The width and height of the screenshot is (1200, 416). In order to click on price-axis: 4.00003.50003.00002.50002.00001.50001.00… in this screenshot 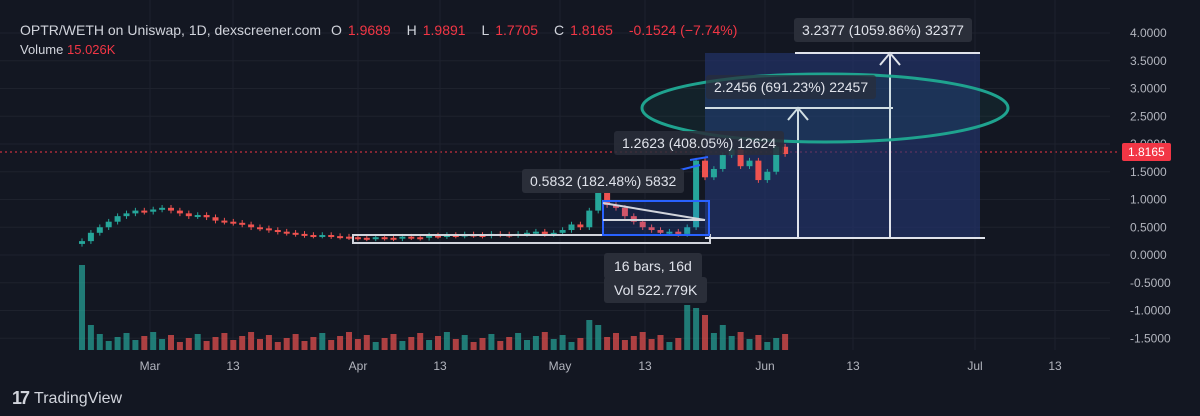, I will do `click(1150, 185)`.